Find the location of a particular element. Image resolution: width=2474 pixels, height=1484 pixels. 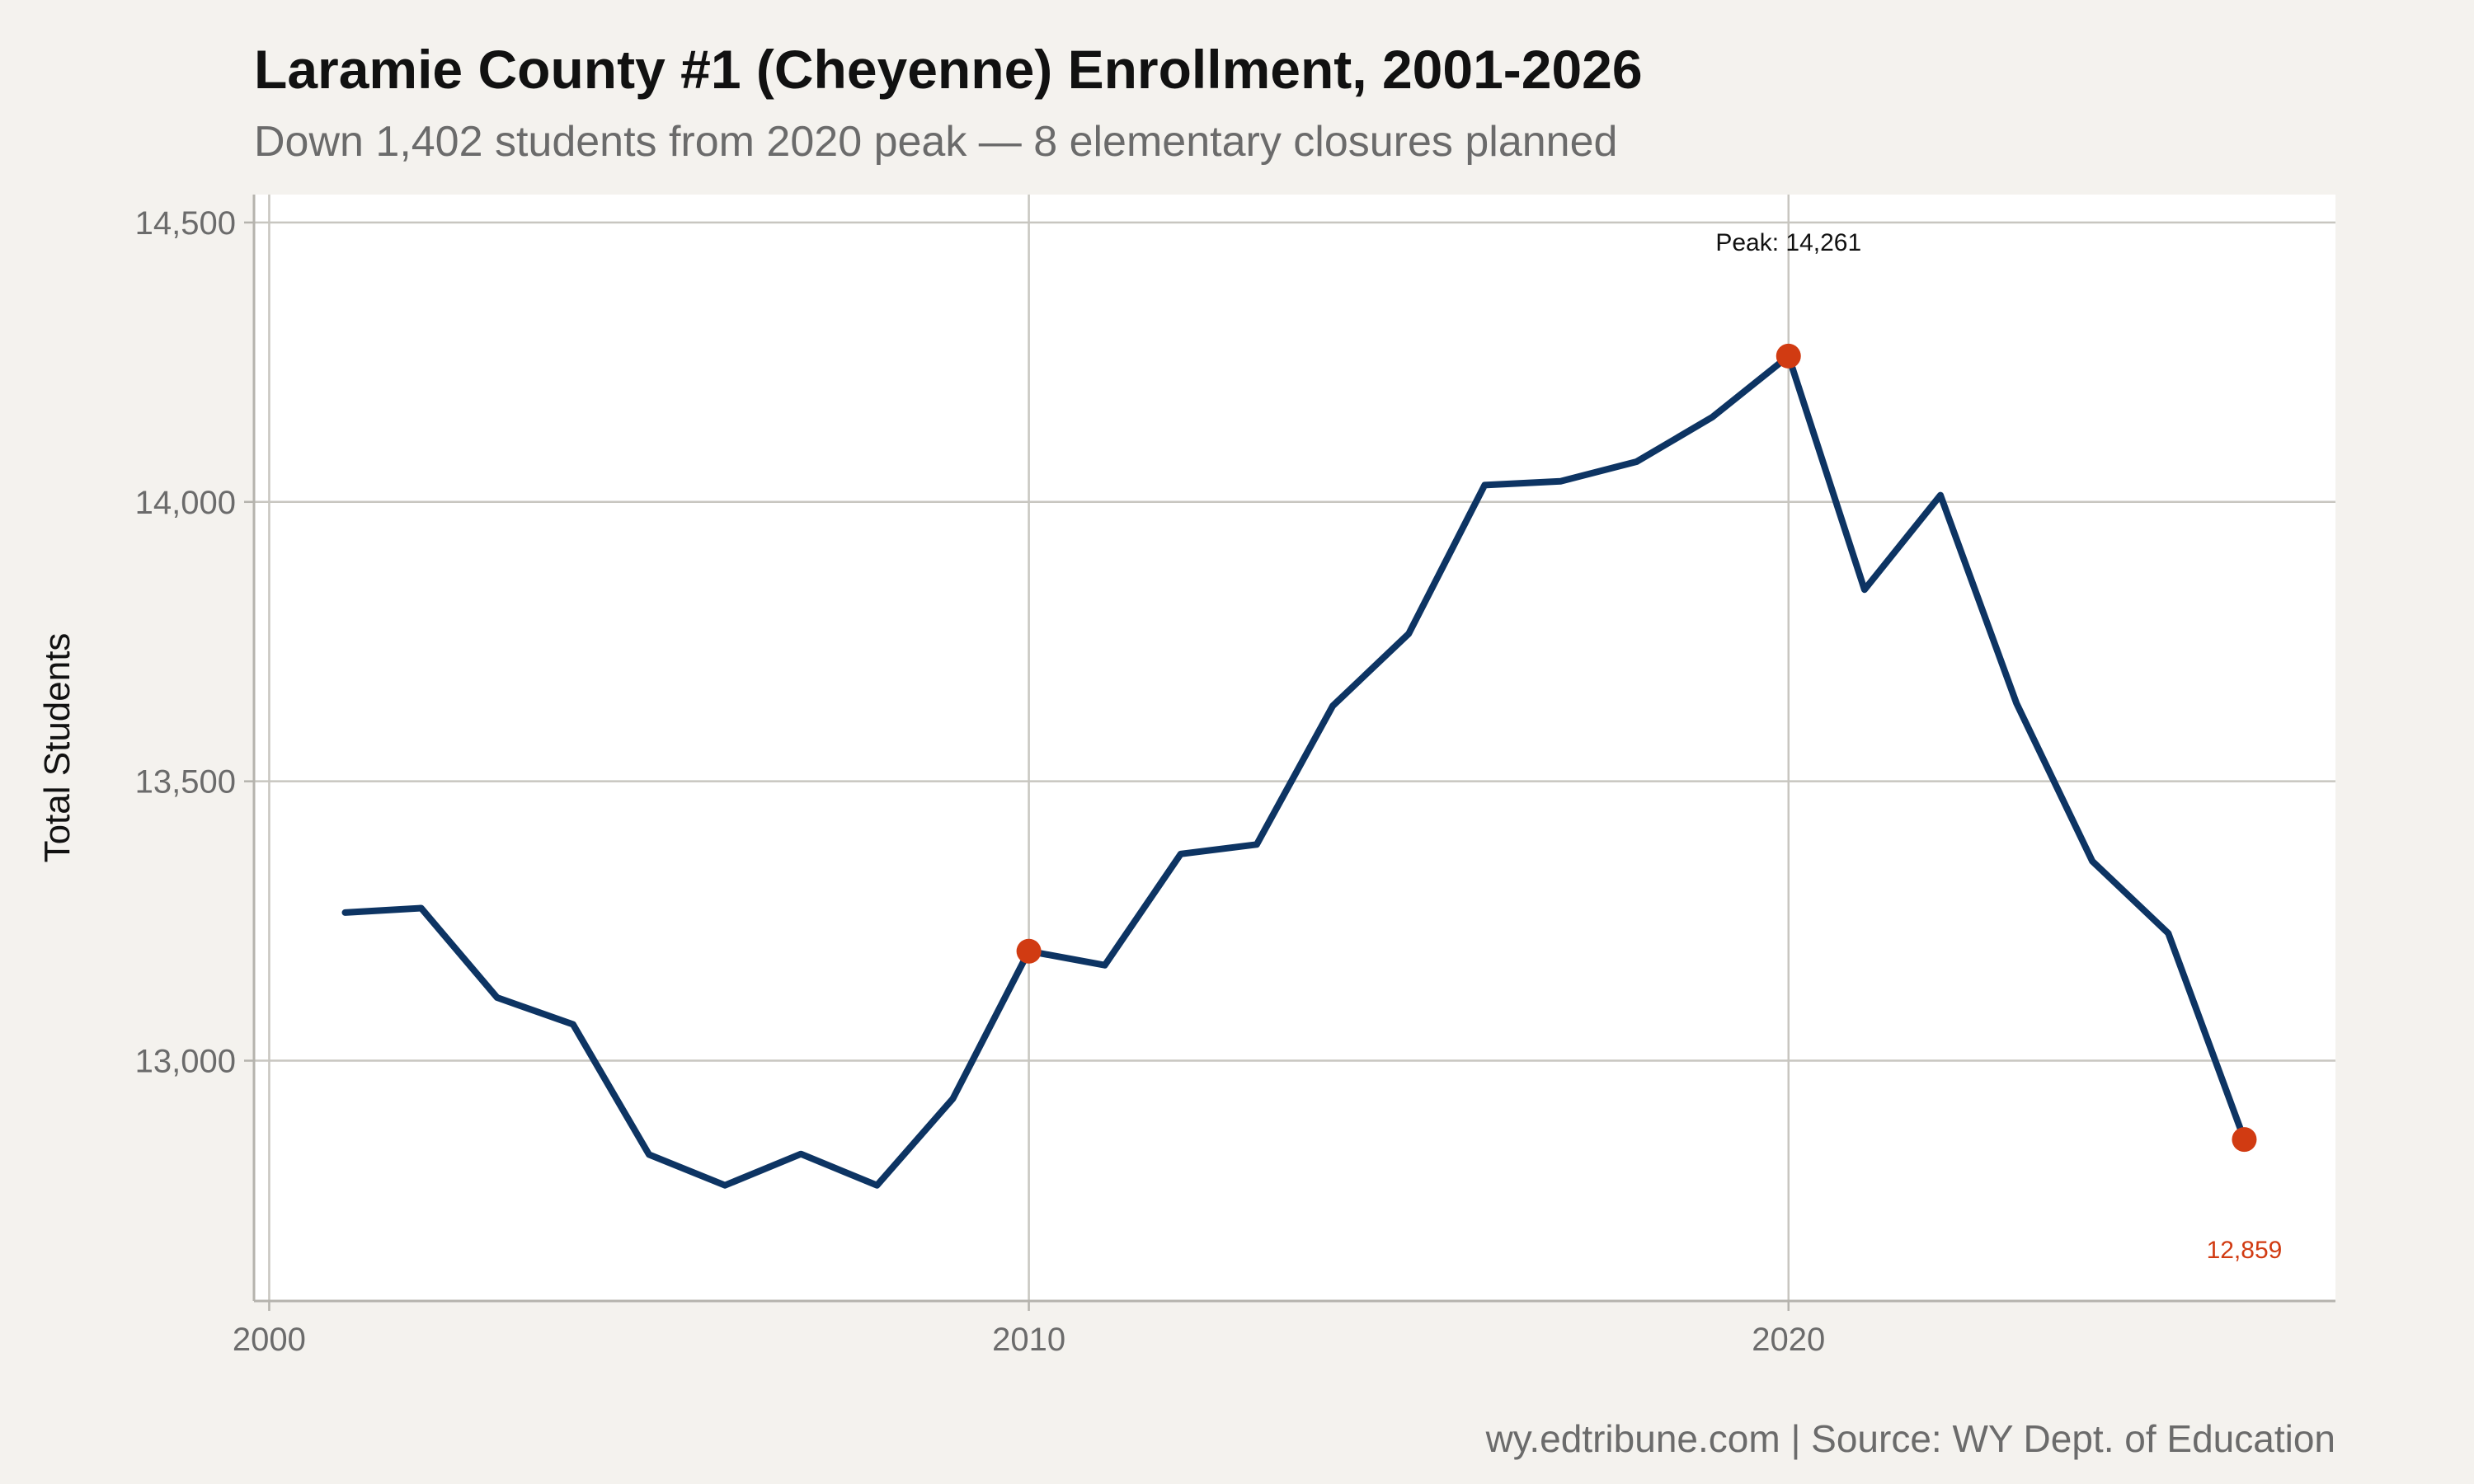

y-tick-label: 13,500 is located at coordinates (185, 782).